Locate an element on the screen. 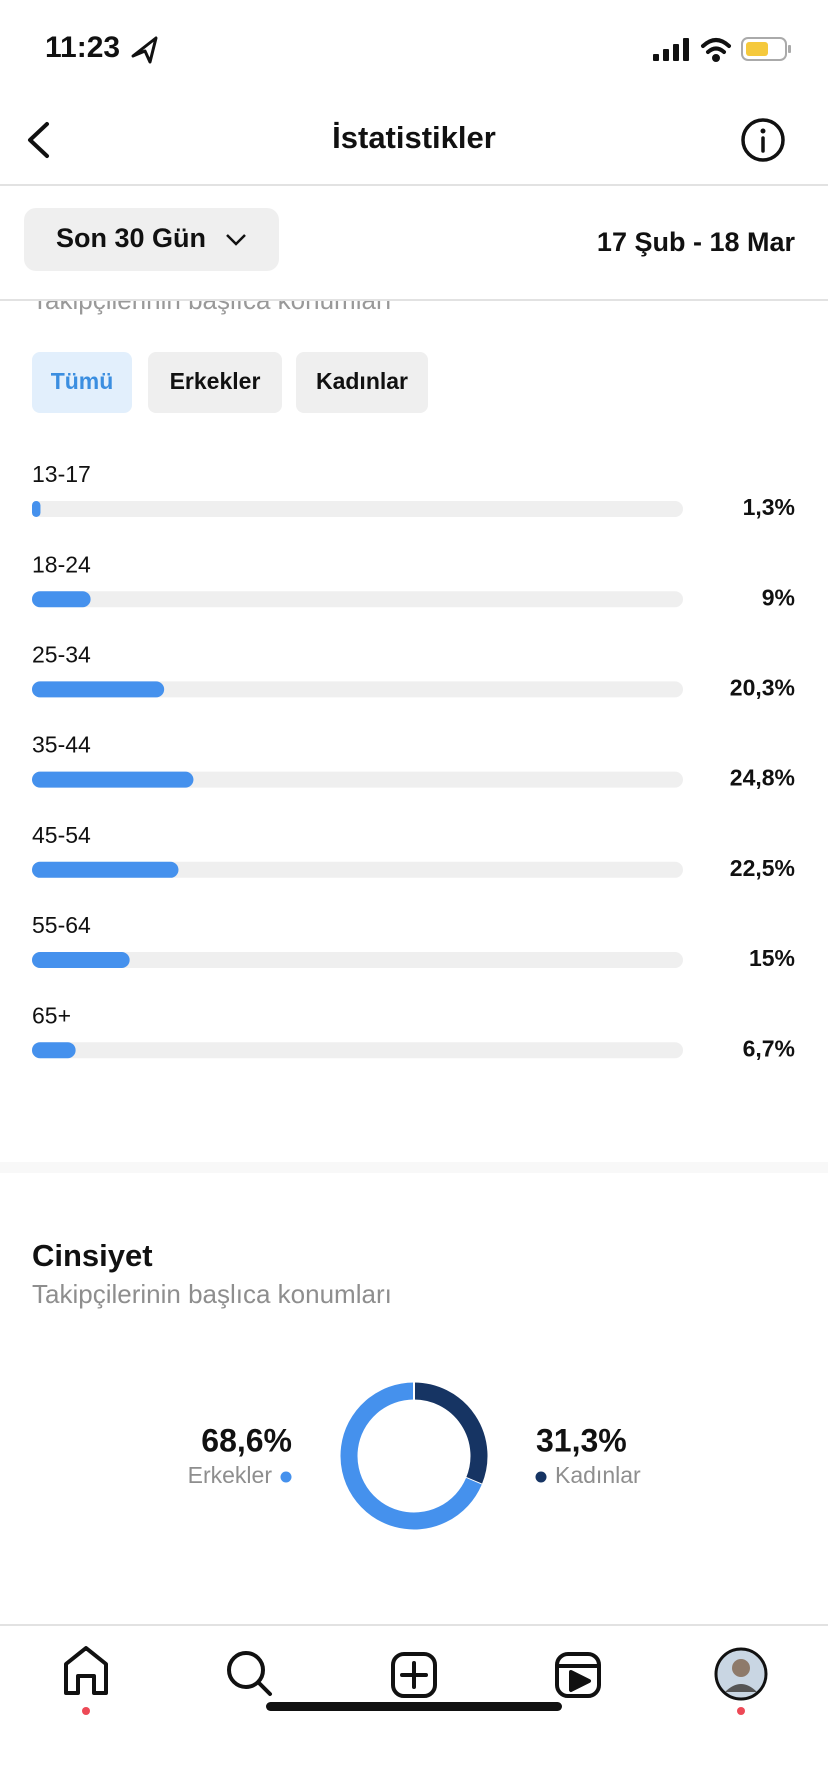 The image size is (828, 1792). value-label: 1,3% is located at coordinates (769, 507).